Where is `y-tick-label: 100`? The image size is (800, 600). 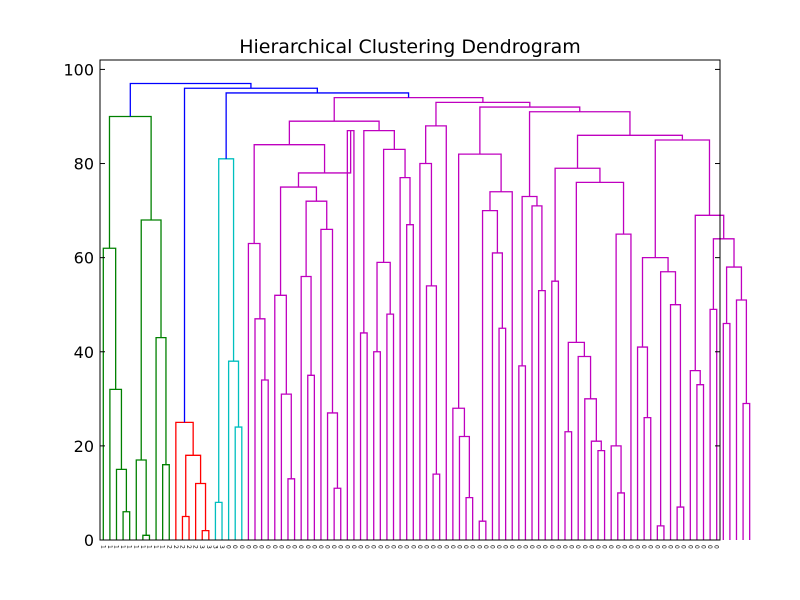 y-tick-label: 100 is located at coordinates (78, 69).